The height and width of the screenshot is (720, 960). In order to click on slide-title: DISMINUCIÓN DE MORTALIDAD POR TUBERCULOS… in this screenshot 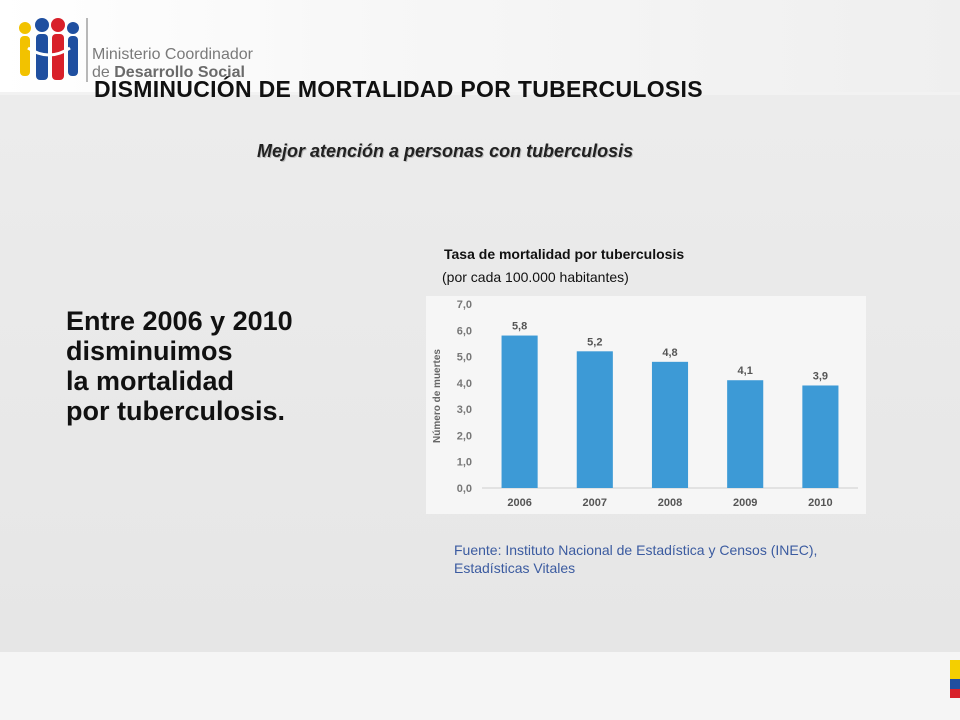, I will do `click(398, 89)`.